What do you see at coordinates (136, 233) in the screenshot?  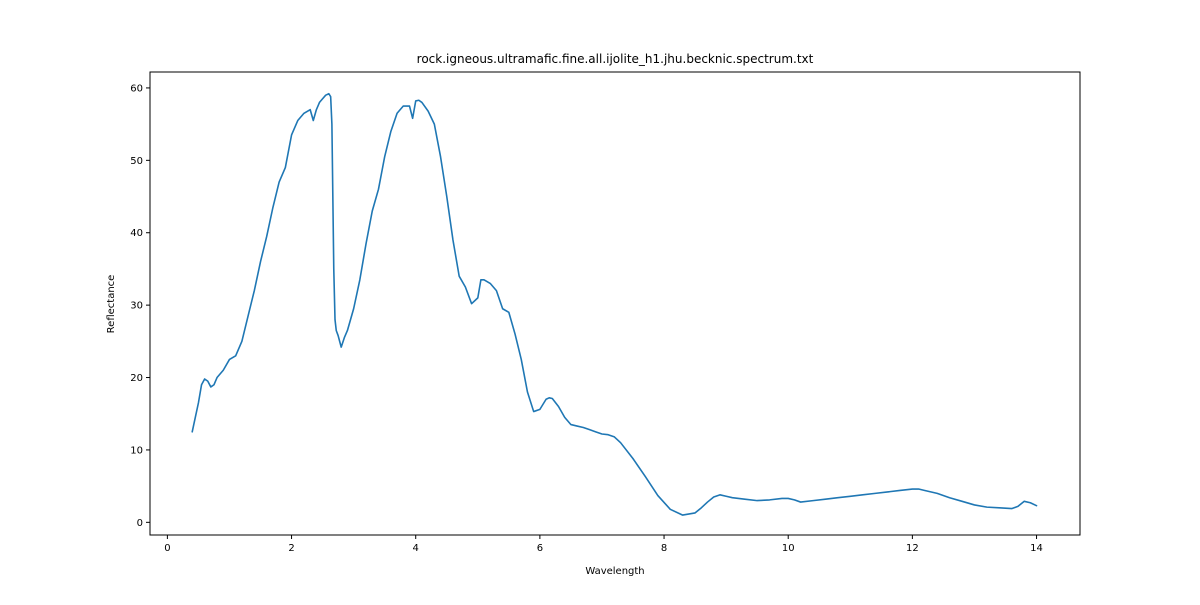 I see `y-tick-label: 40` at bounding box center [136, 233].